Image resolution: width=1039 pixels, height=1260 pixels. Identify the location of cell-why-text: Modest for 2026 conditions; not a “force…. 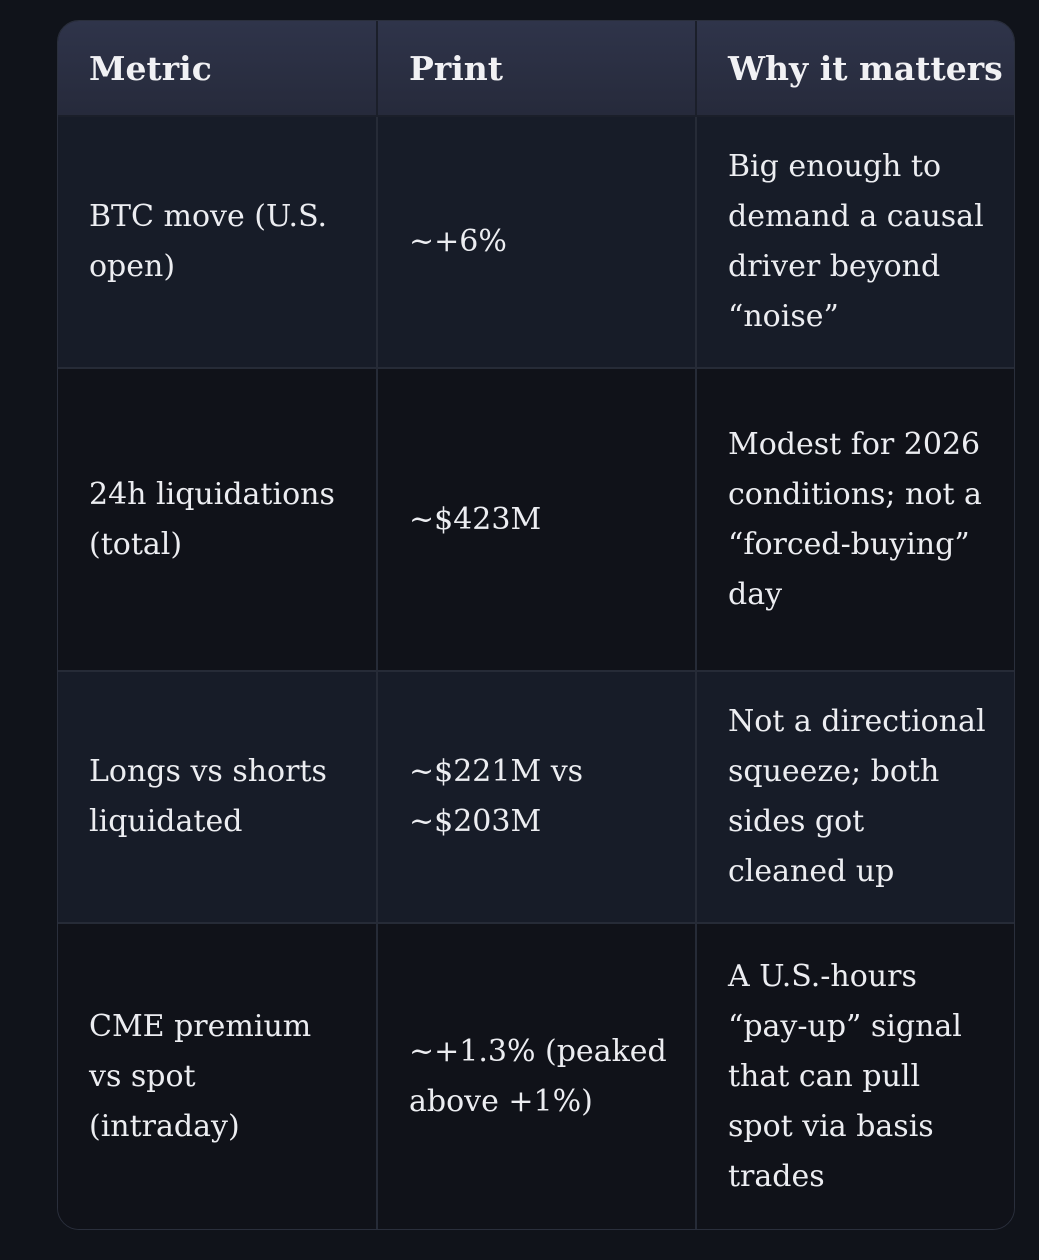
(855, 519).